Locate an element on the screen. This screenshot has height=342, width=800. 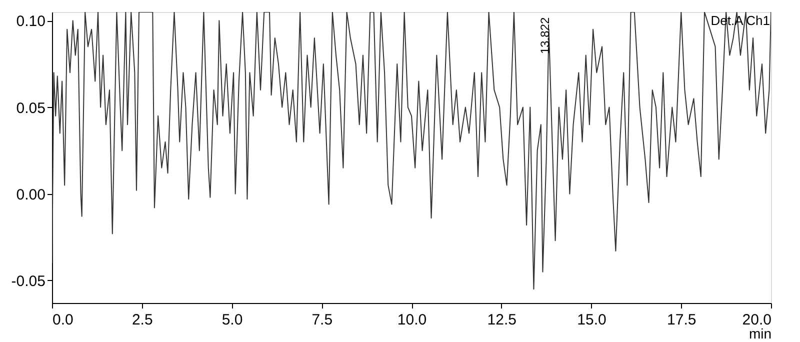
x-tick-label: 2.5 is located at coordinates (142, 320).